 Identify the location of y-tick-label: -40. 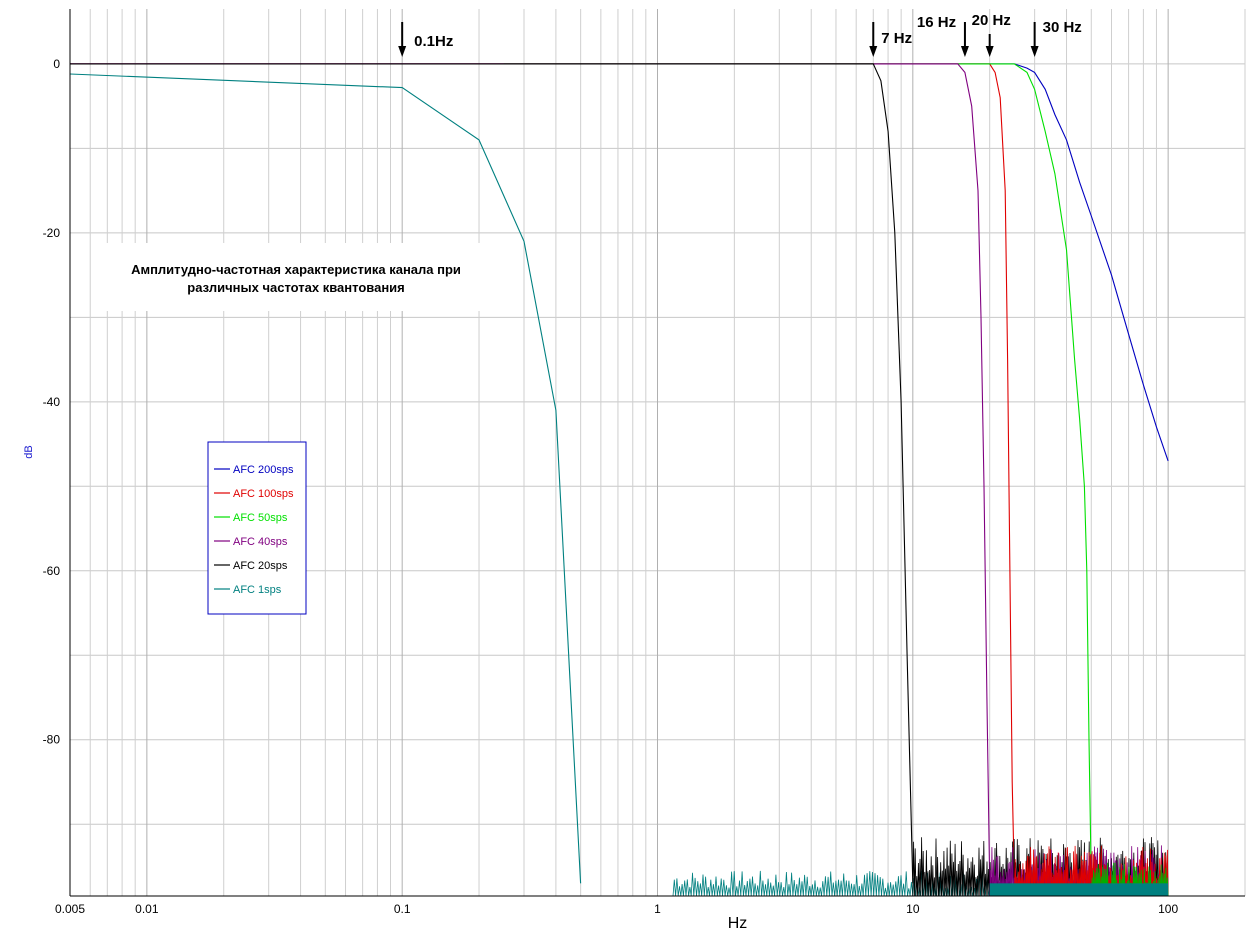
(52, 402).